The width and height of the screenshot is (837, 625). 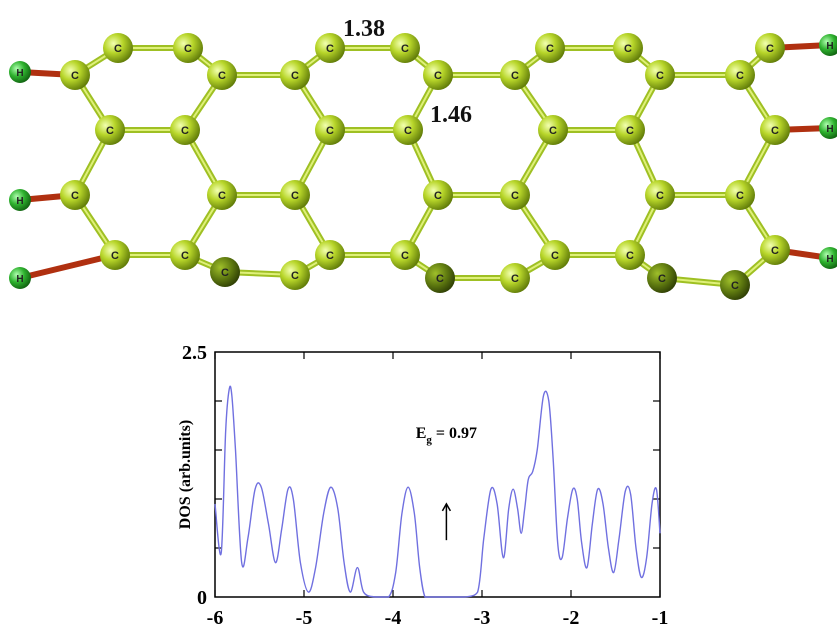 What do you see at coordinates (364, 29) in the screenshot?
I see `bond-length-label-top: 1.38` at bounding box center [364, 29].